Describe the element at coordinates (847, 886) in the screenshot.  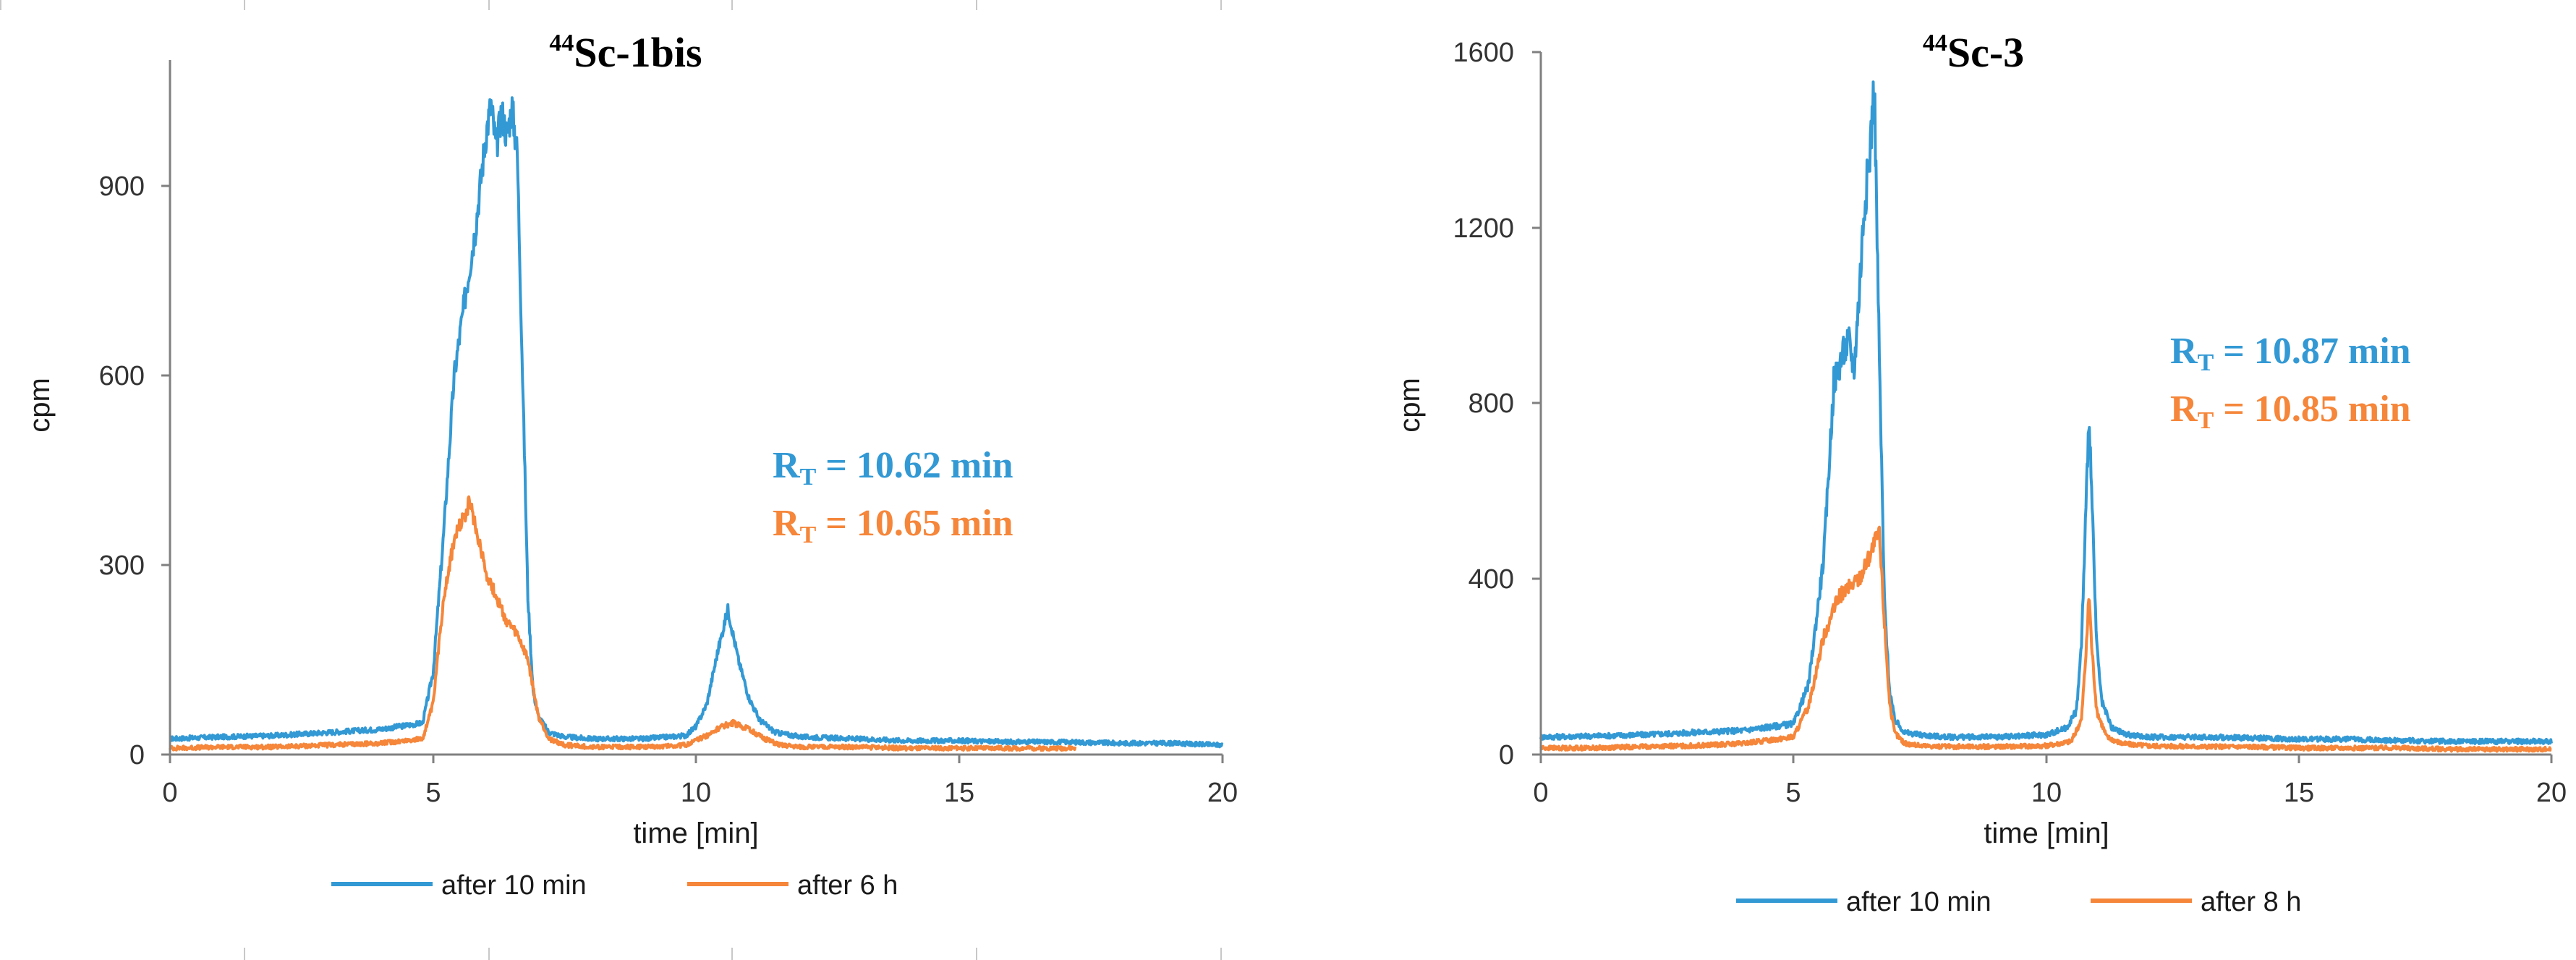
I see `legend-label: after 6 h` at that location.